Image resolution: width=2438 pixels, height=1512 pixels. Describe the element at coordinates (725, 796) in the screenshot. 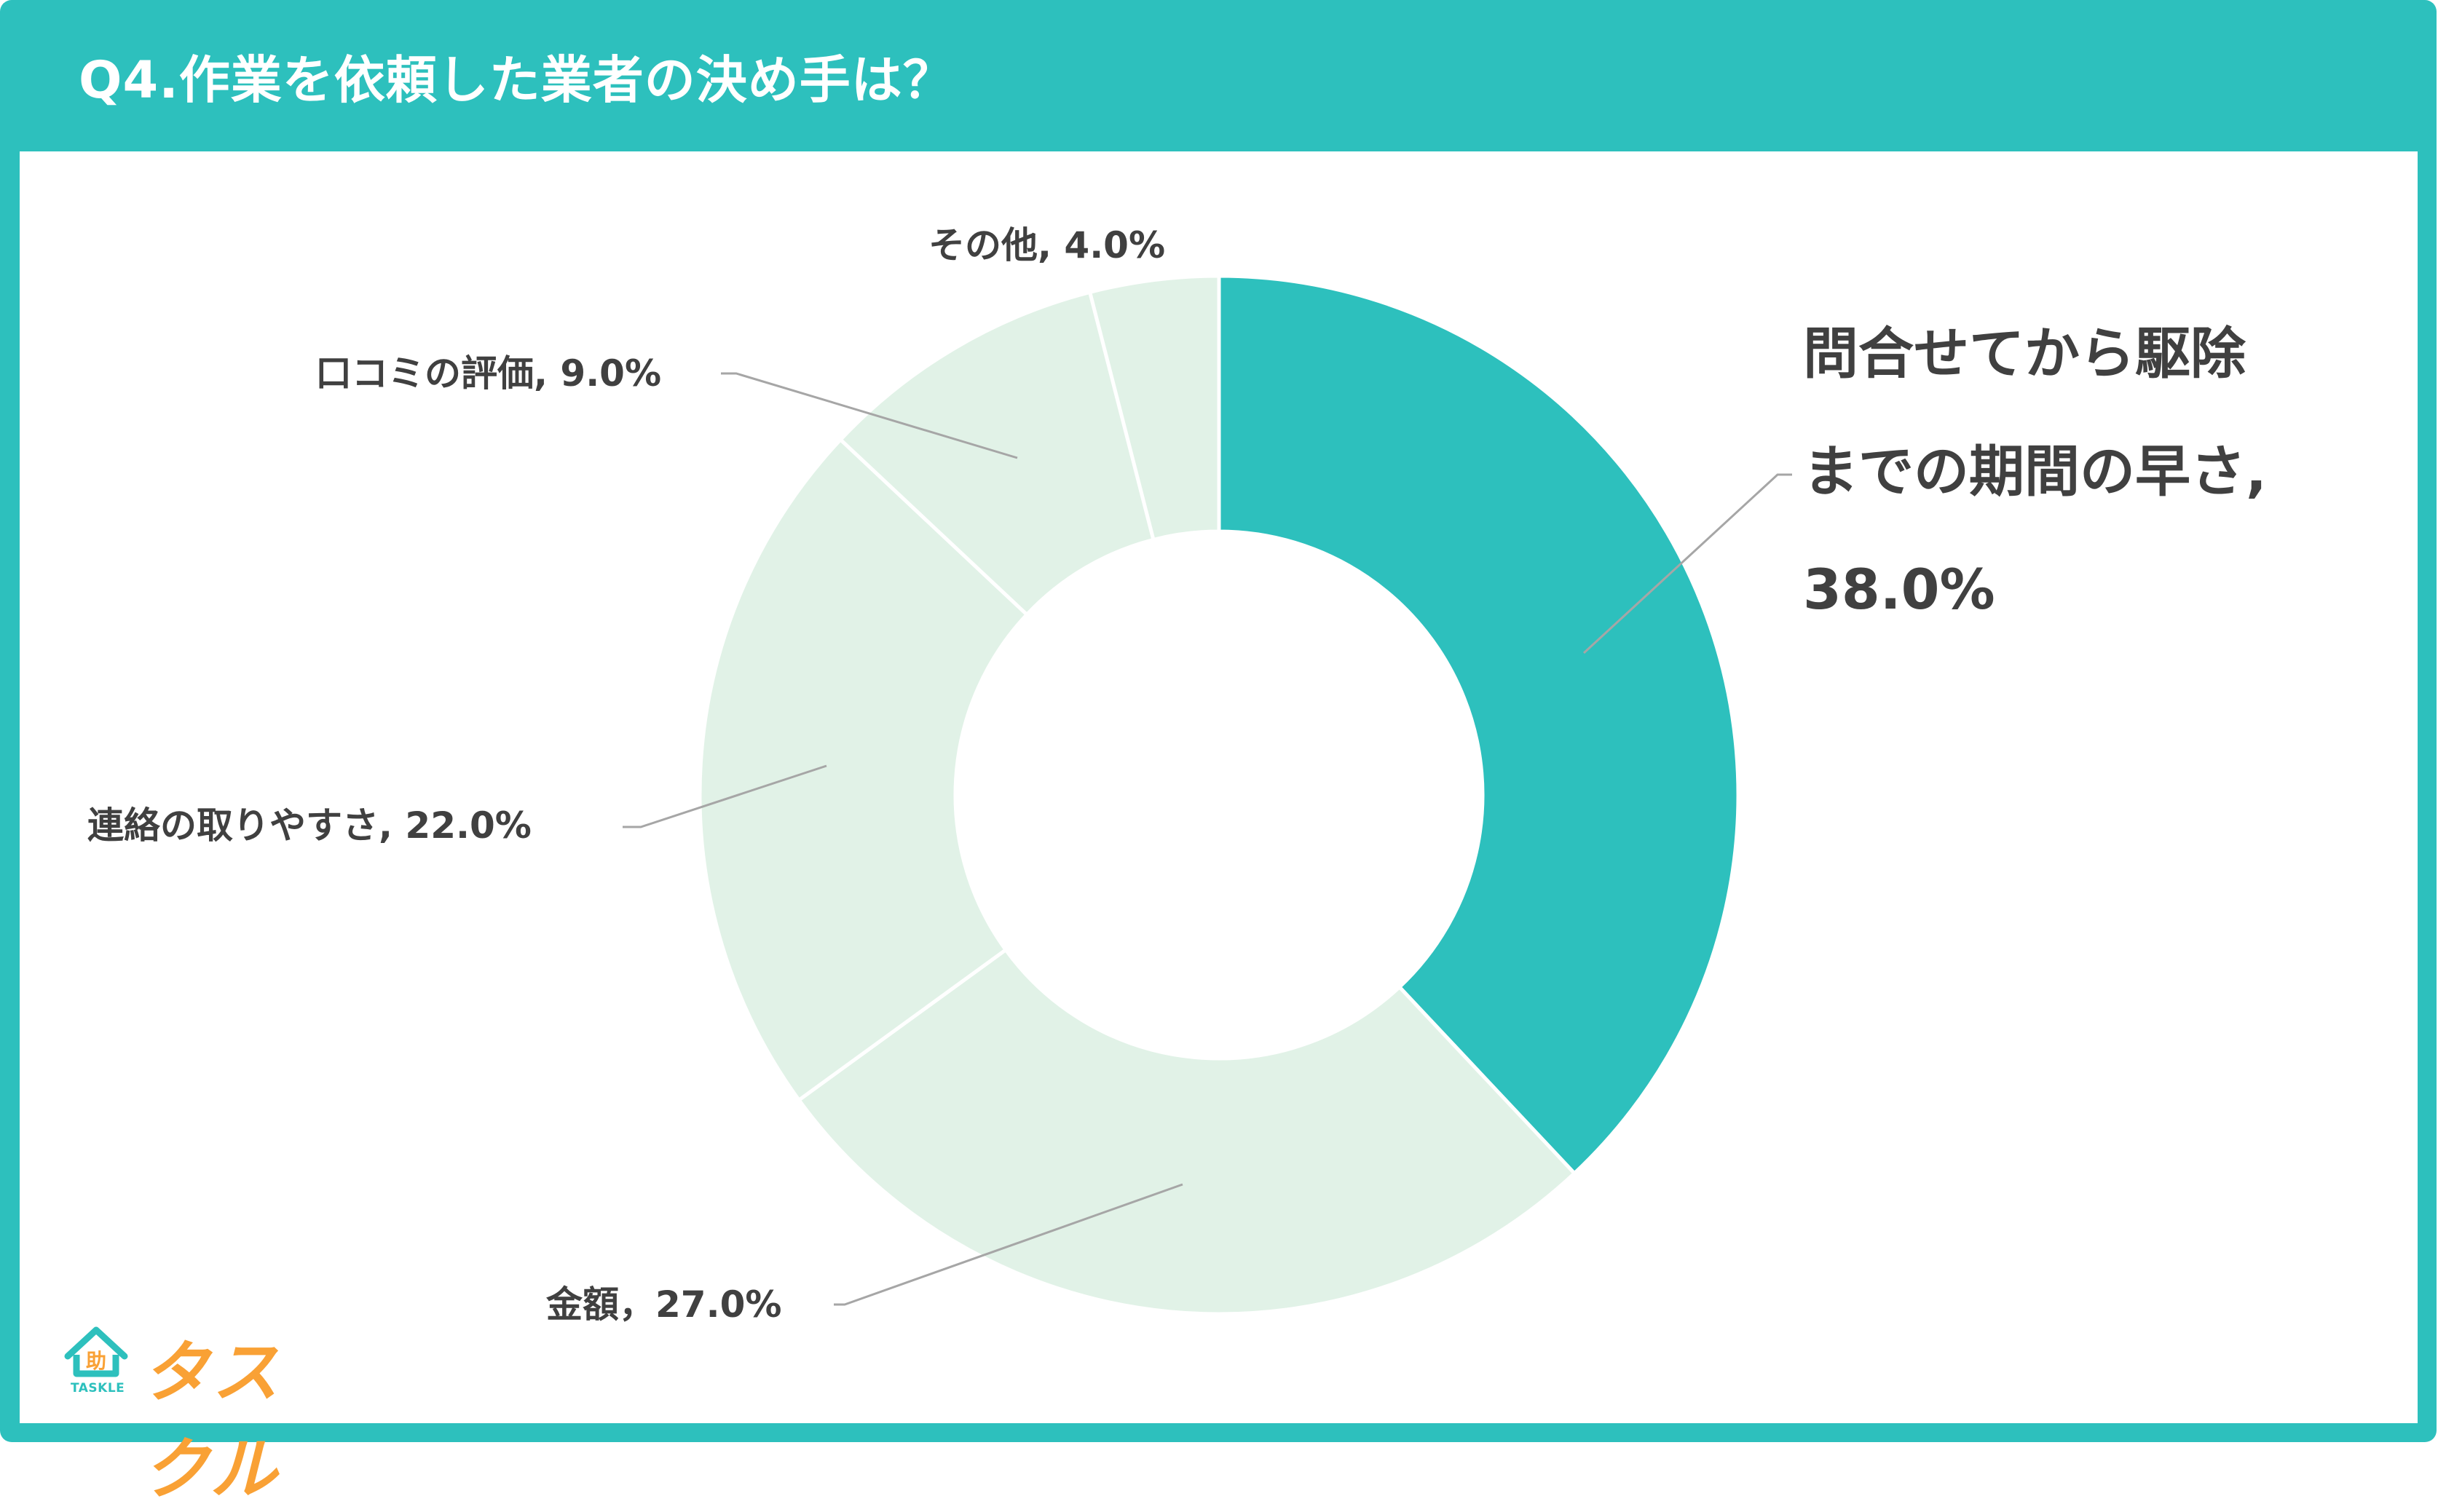

I see `leader-line-contact` at that location.